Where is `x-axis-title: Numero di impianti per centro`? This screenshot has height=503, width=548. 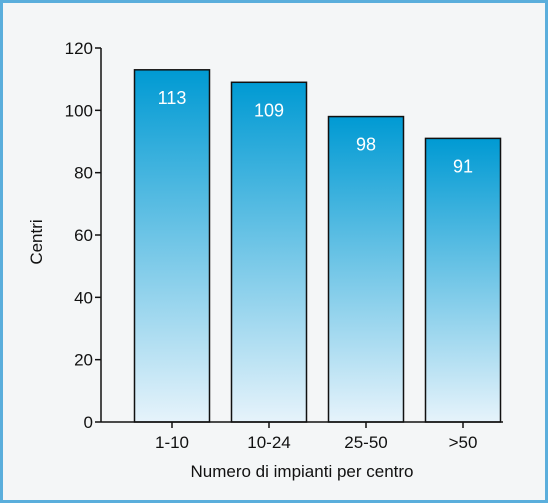
x-axis-title: Numero di impianti per centro is located at coordinates (302, 471).